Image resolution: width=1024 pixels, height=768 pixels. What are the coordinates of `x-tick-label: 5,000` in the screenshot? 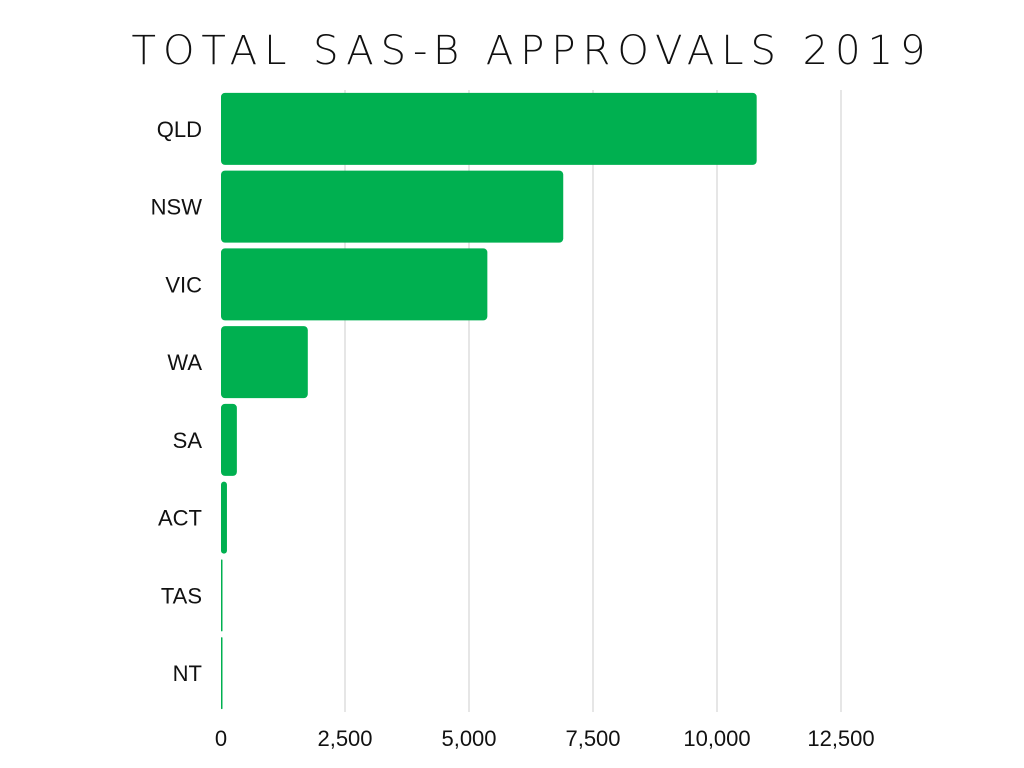 It's located at (468, 738).